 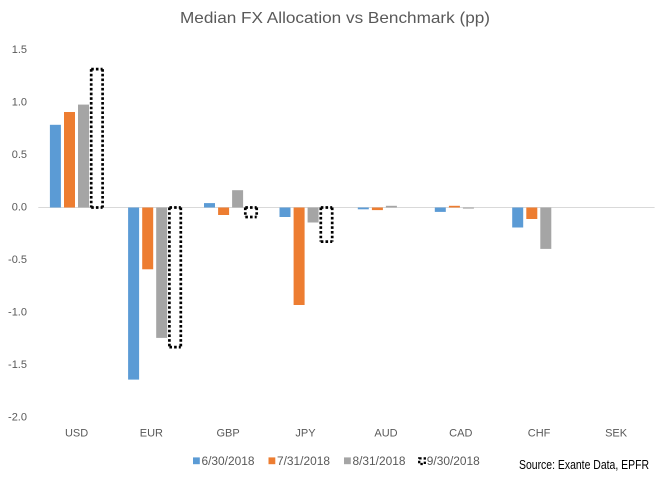 What do you see at coordinates (19, 50) in the screenshot?
I see `svg-text: 1.5` at bounding box center [19, 50].